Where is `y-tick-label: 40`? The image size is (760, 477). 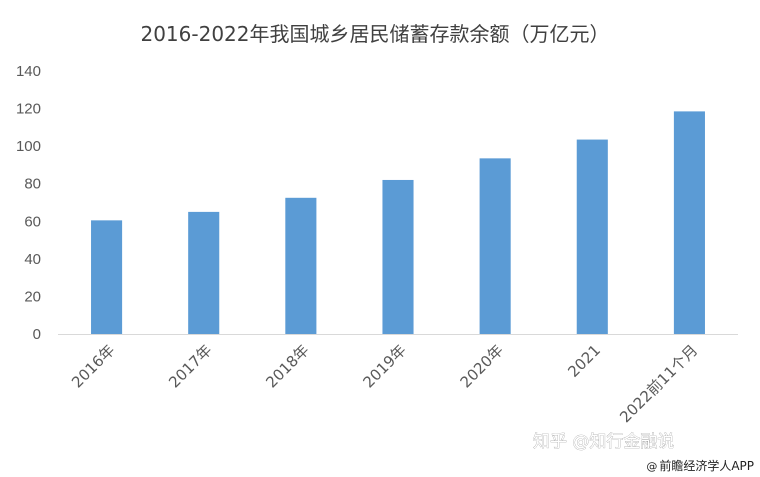
y-tick-label: 40 is located at coordinates (32, 259).